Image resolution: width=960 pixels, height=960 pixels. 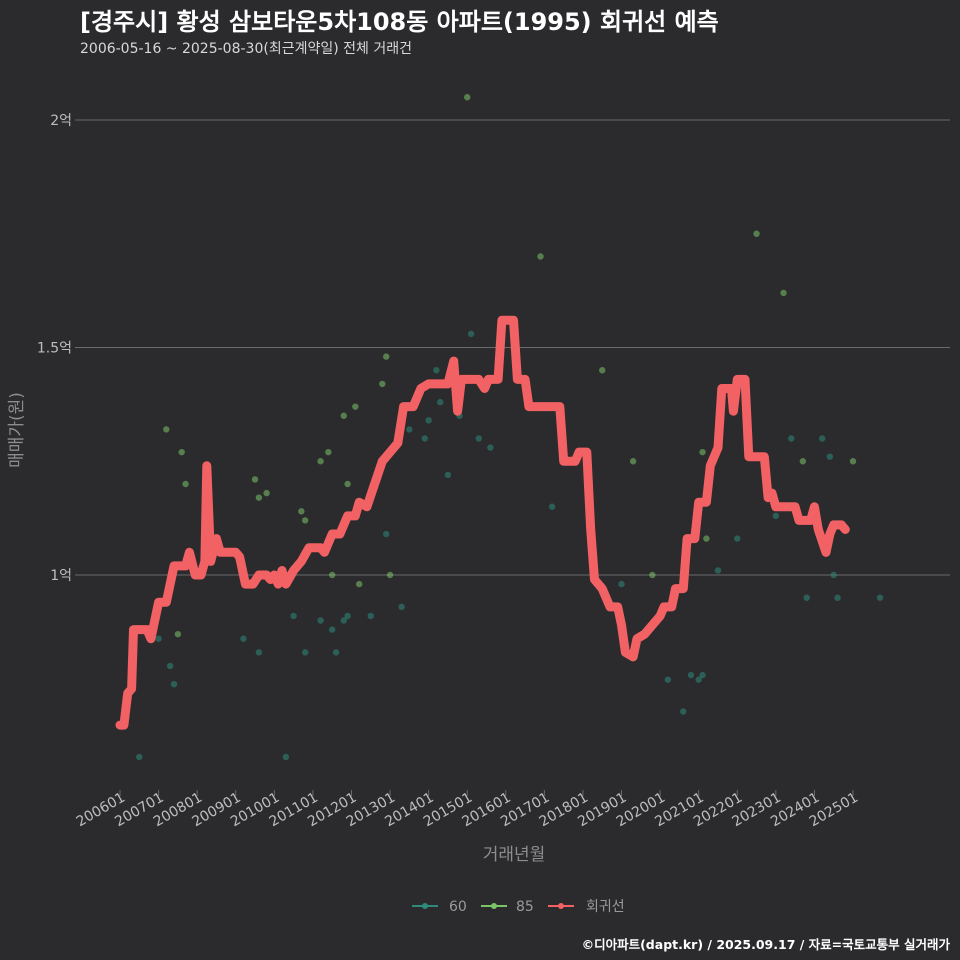 I want to click on legend: 60 85 회귀선, so click(x=518, y=907).